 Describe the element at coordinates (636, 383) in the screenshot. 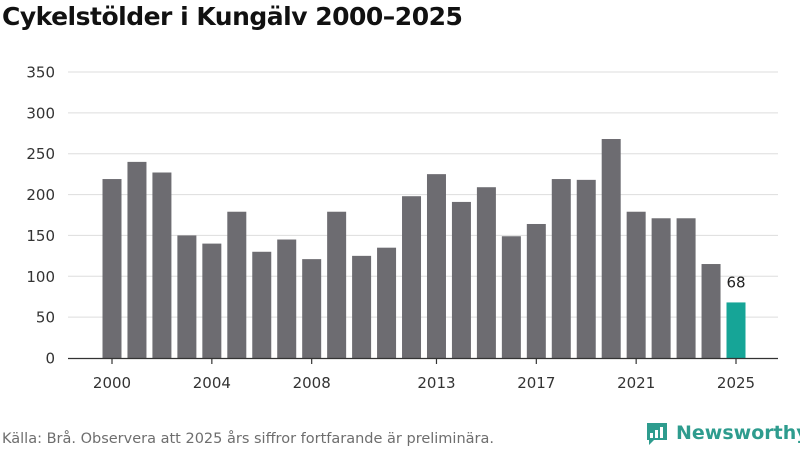

I see `x-tick-label: 2021` at that location.